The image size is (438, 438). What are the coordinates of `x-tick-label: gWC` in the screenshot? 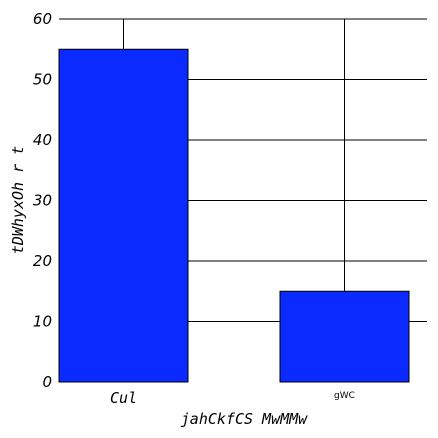 It's located at (344, 396).